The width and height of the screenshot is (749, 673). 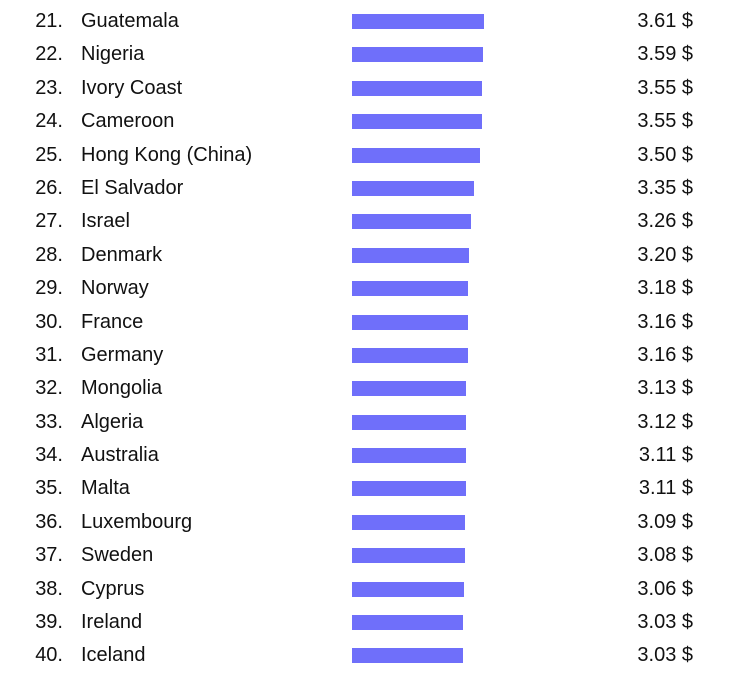 What do you see at coordinates (49, 588) in the screenshot?
I see `rank-label: 38.` at bounding box center [49, 588].